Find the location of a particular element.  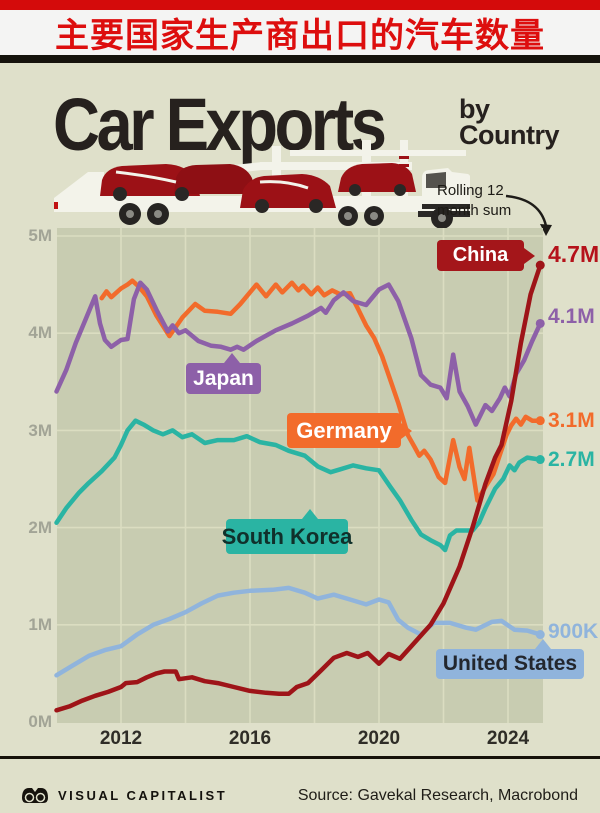

series-label-box-japan: Japan is located at coordinates (223, 373).